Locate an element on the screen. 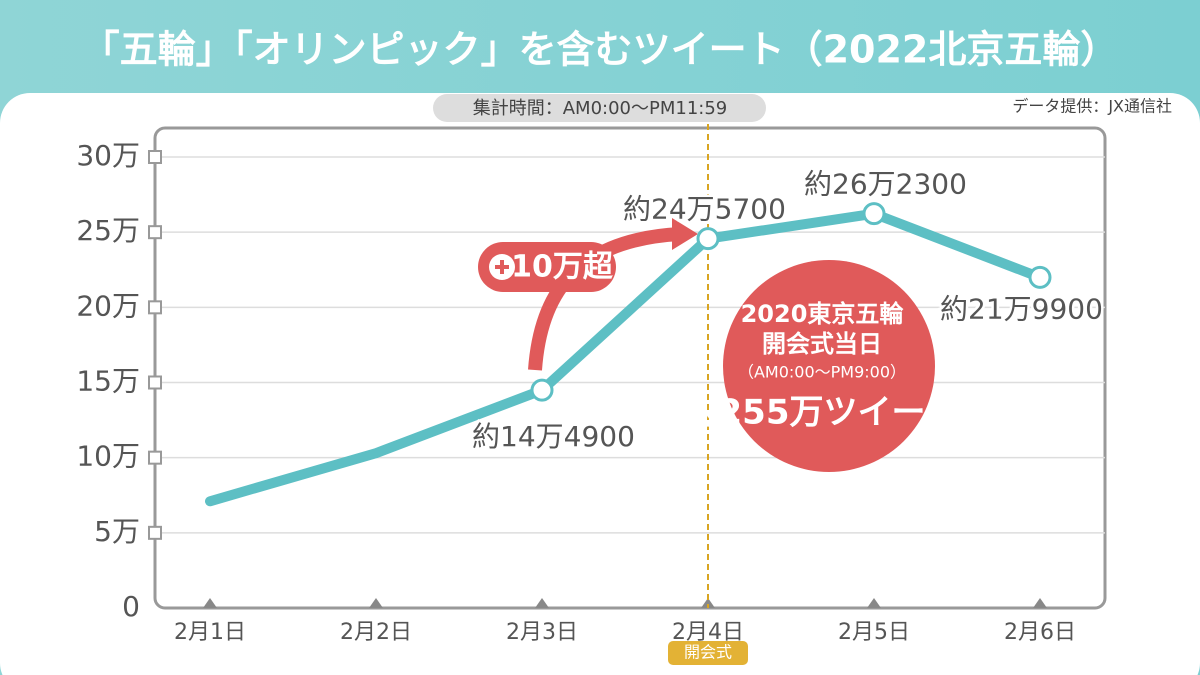  tokyo-circle is located at coordinates (829, 366).